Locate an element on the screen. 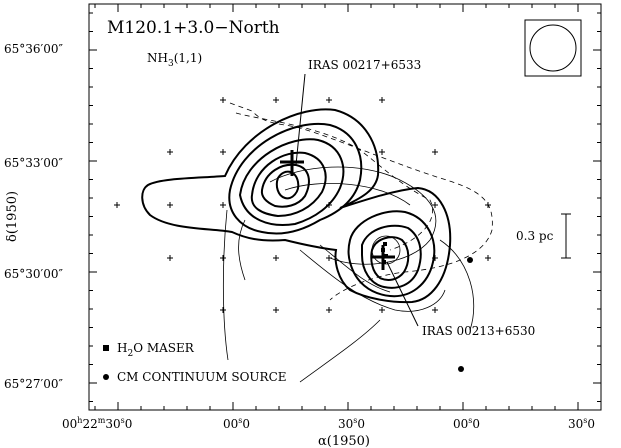 The height and width of the screenshot is (448, 621). legend-continuum-marker is located at coordinates (106, 377).